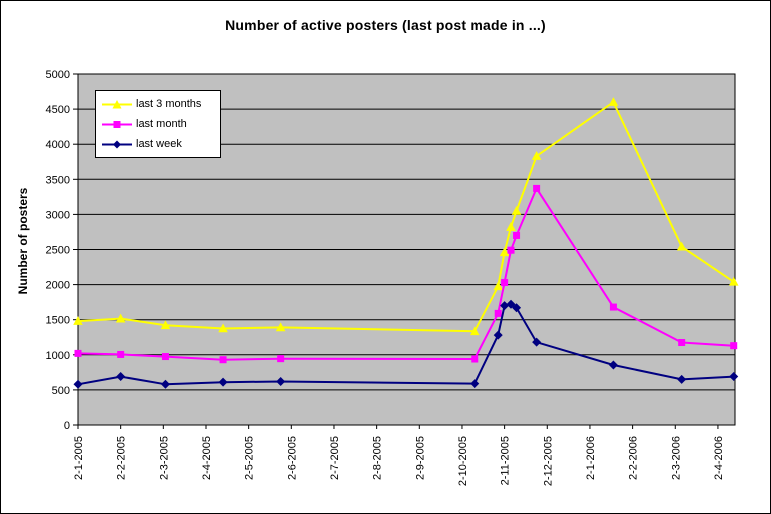 The width and height of the screenshot is (771, 514). I want to click on y-tick-label: 3500, so click(58, 180).